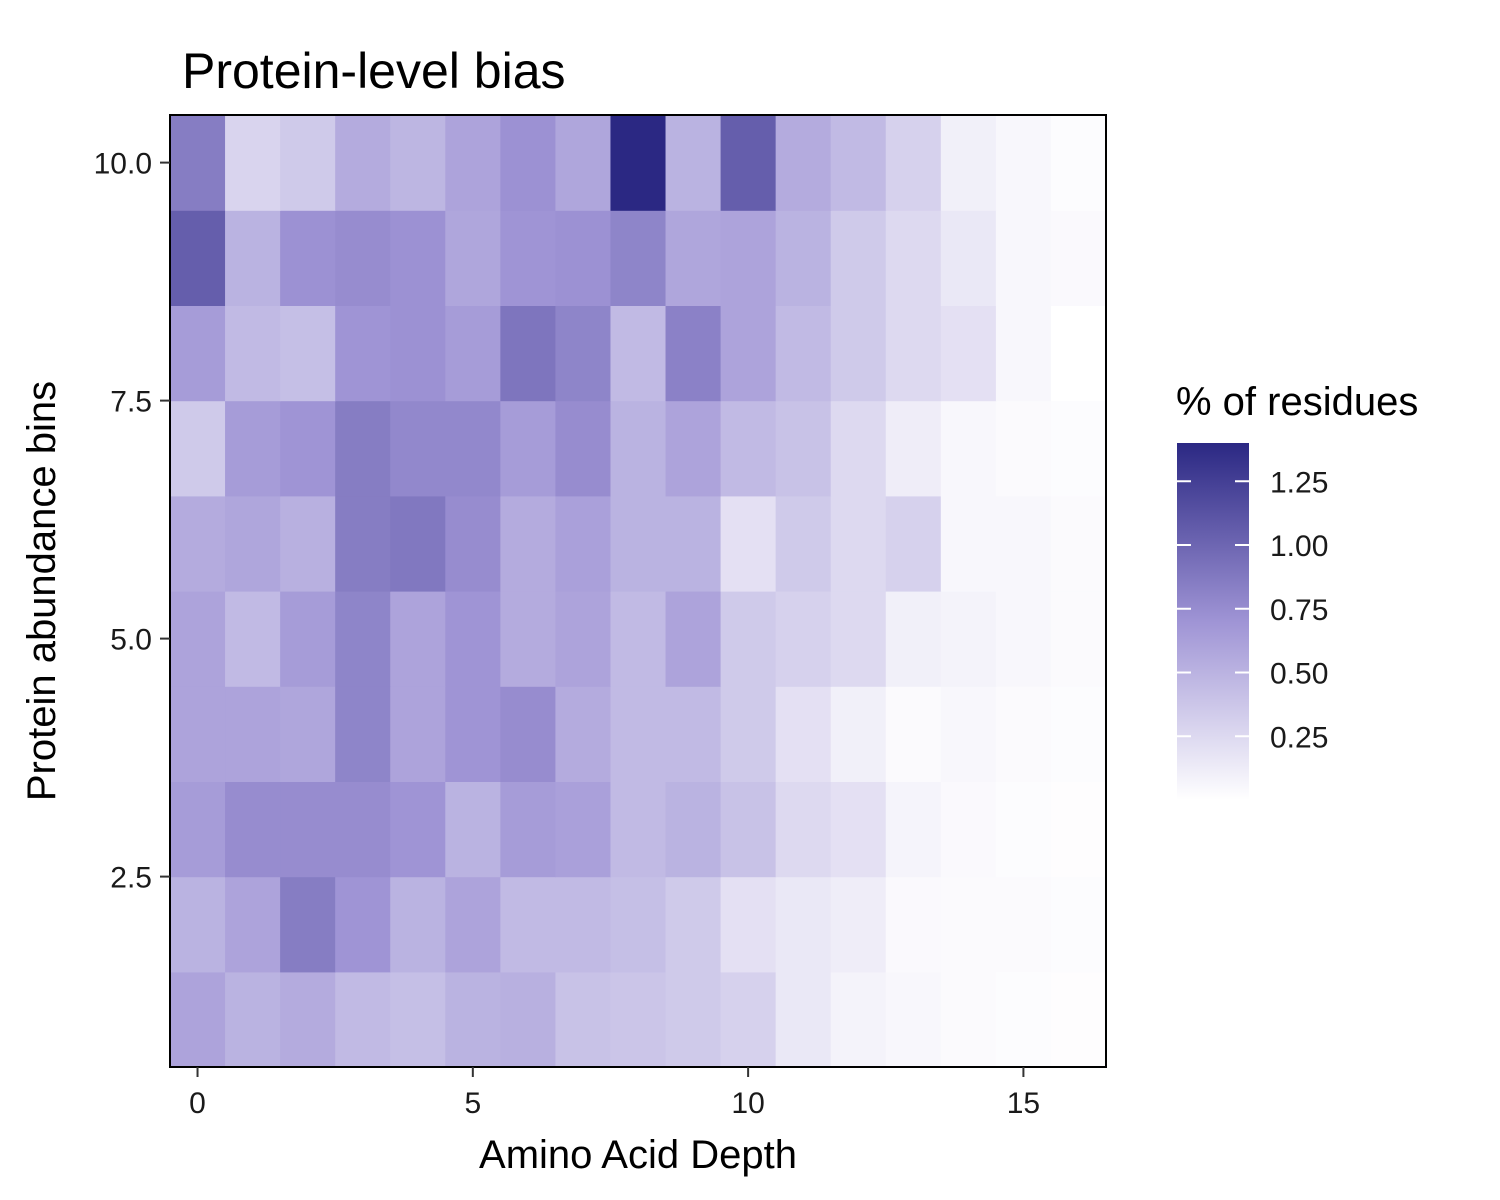  I want to click on x-axis-label: Amino Acid Depth, so click(638, 1155).